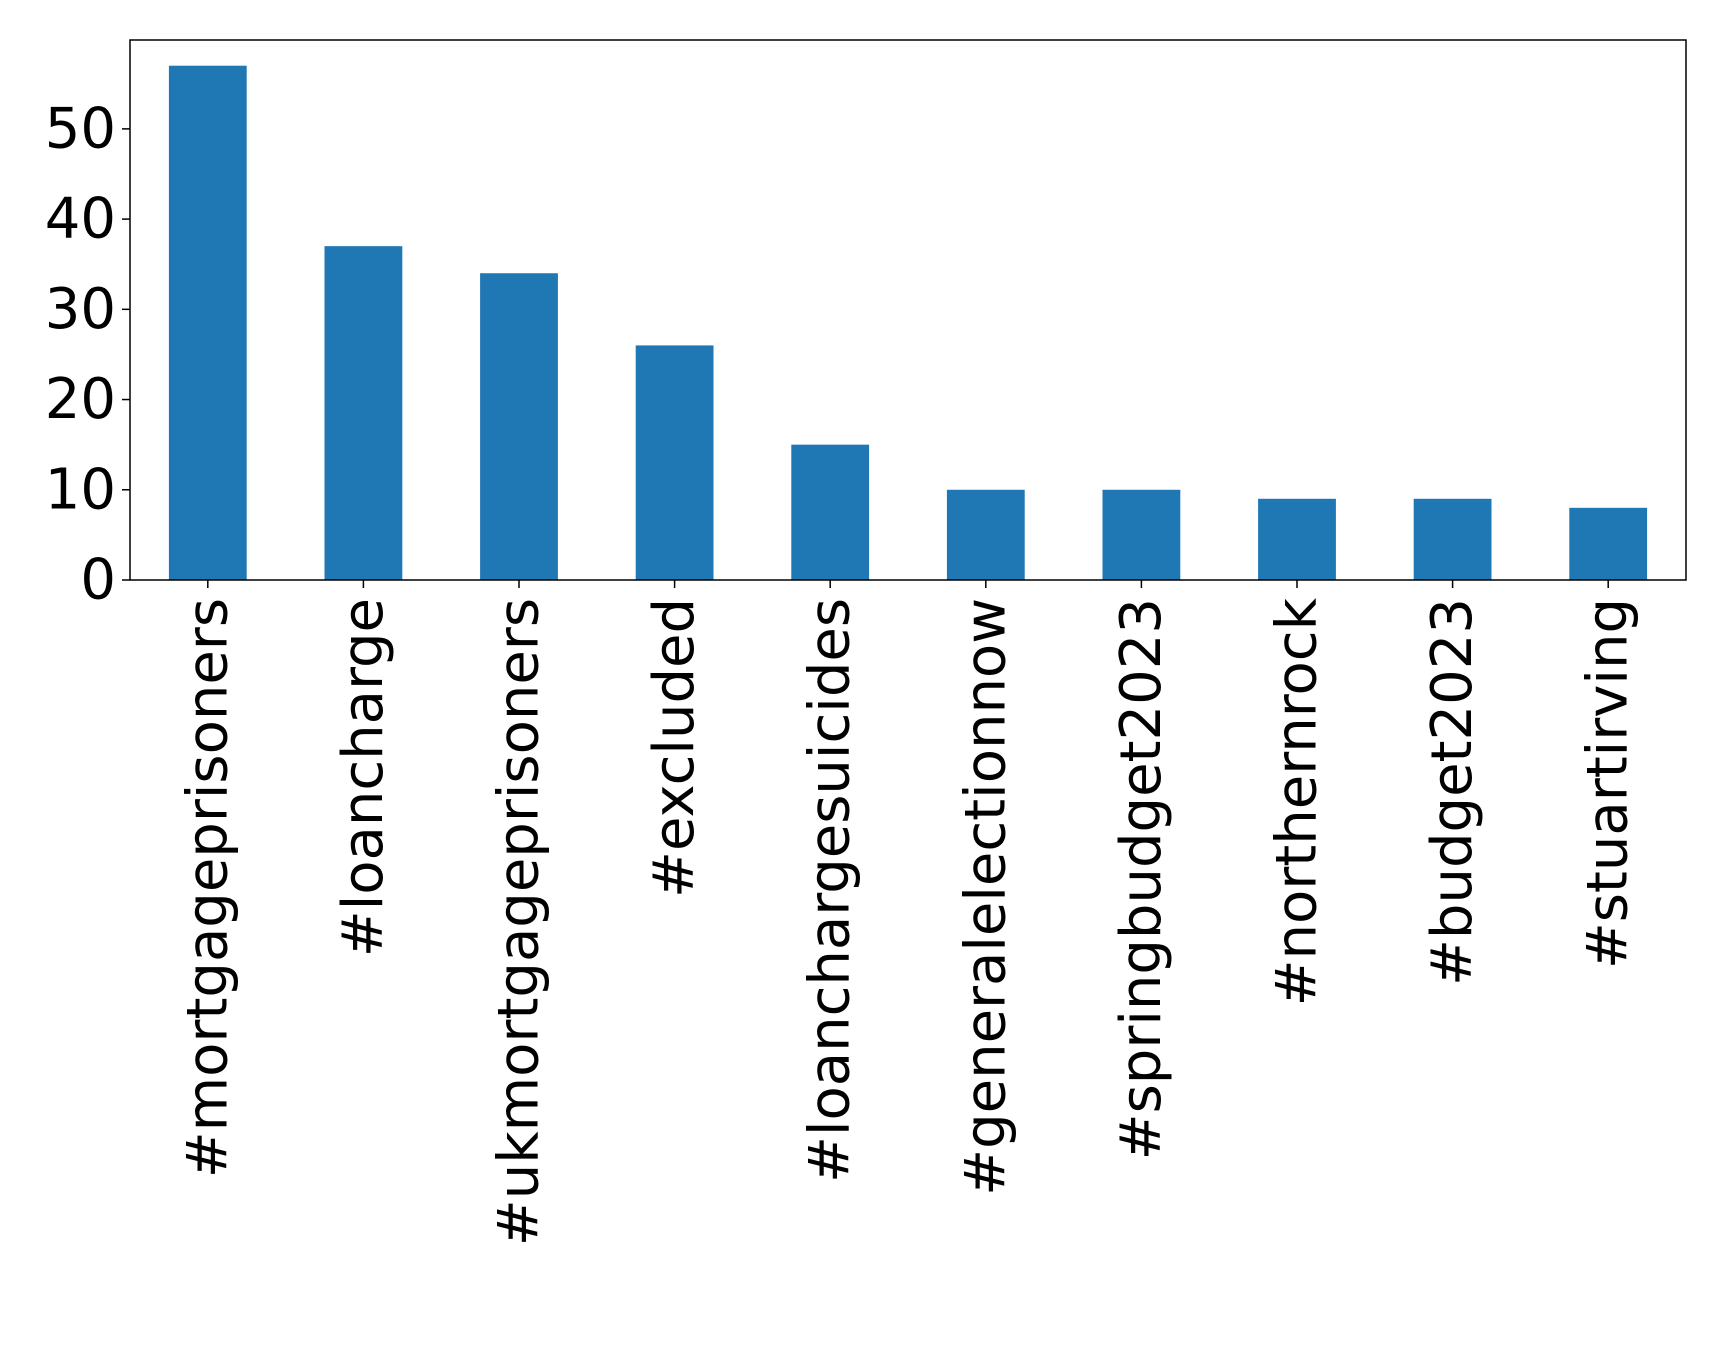 The height and width of the screenshot is (1351, 1719). I want to click on y-tick-label: 30, so click(80, 309).